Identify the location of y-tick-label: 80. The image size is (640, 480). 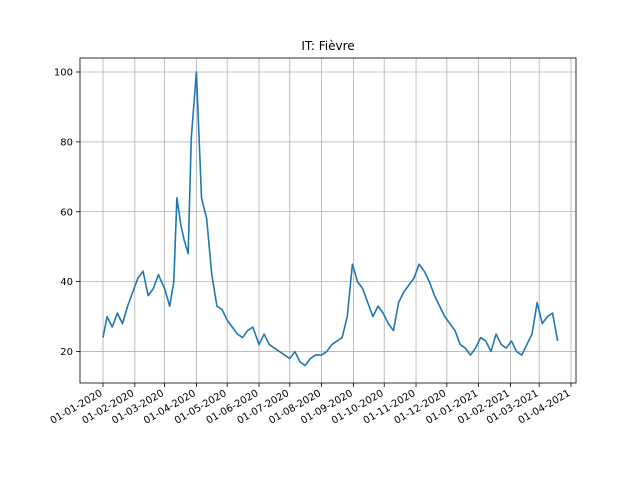
(66, 142).